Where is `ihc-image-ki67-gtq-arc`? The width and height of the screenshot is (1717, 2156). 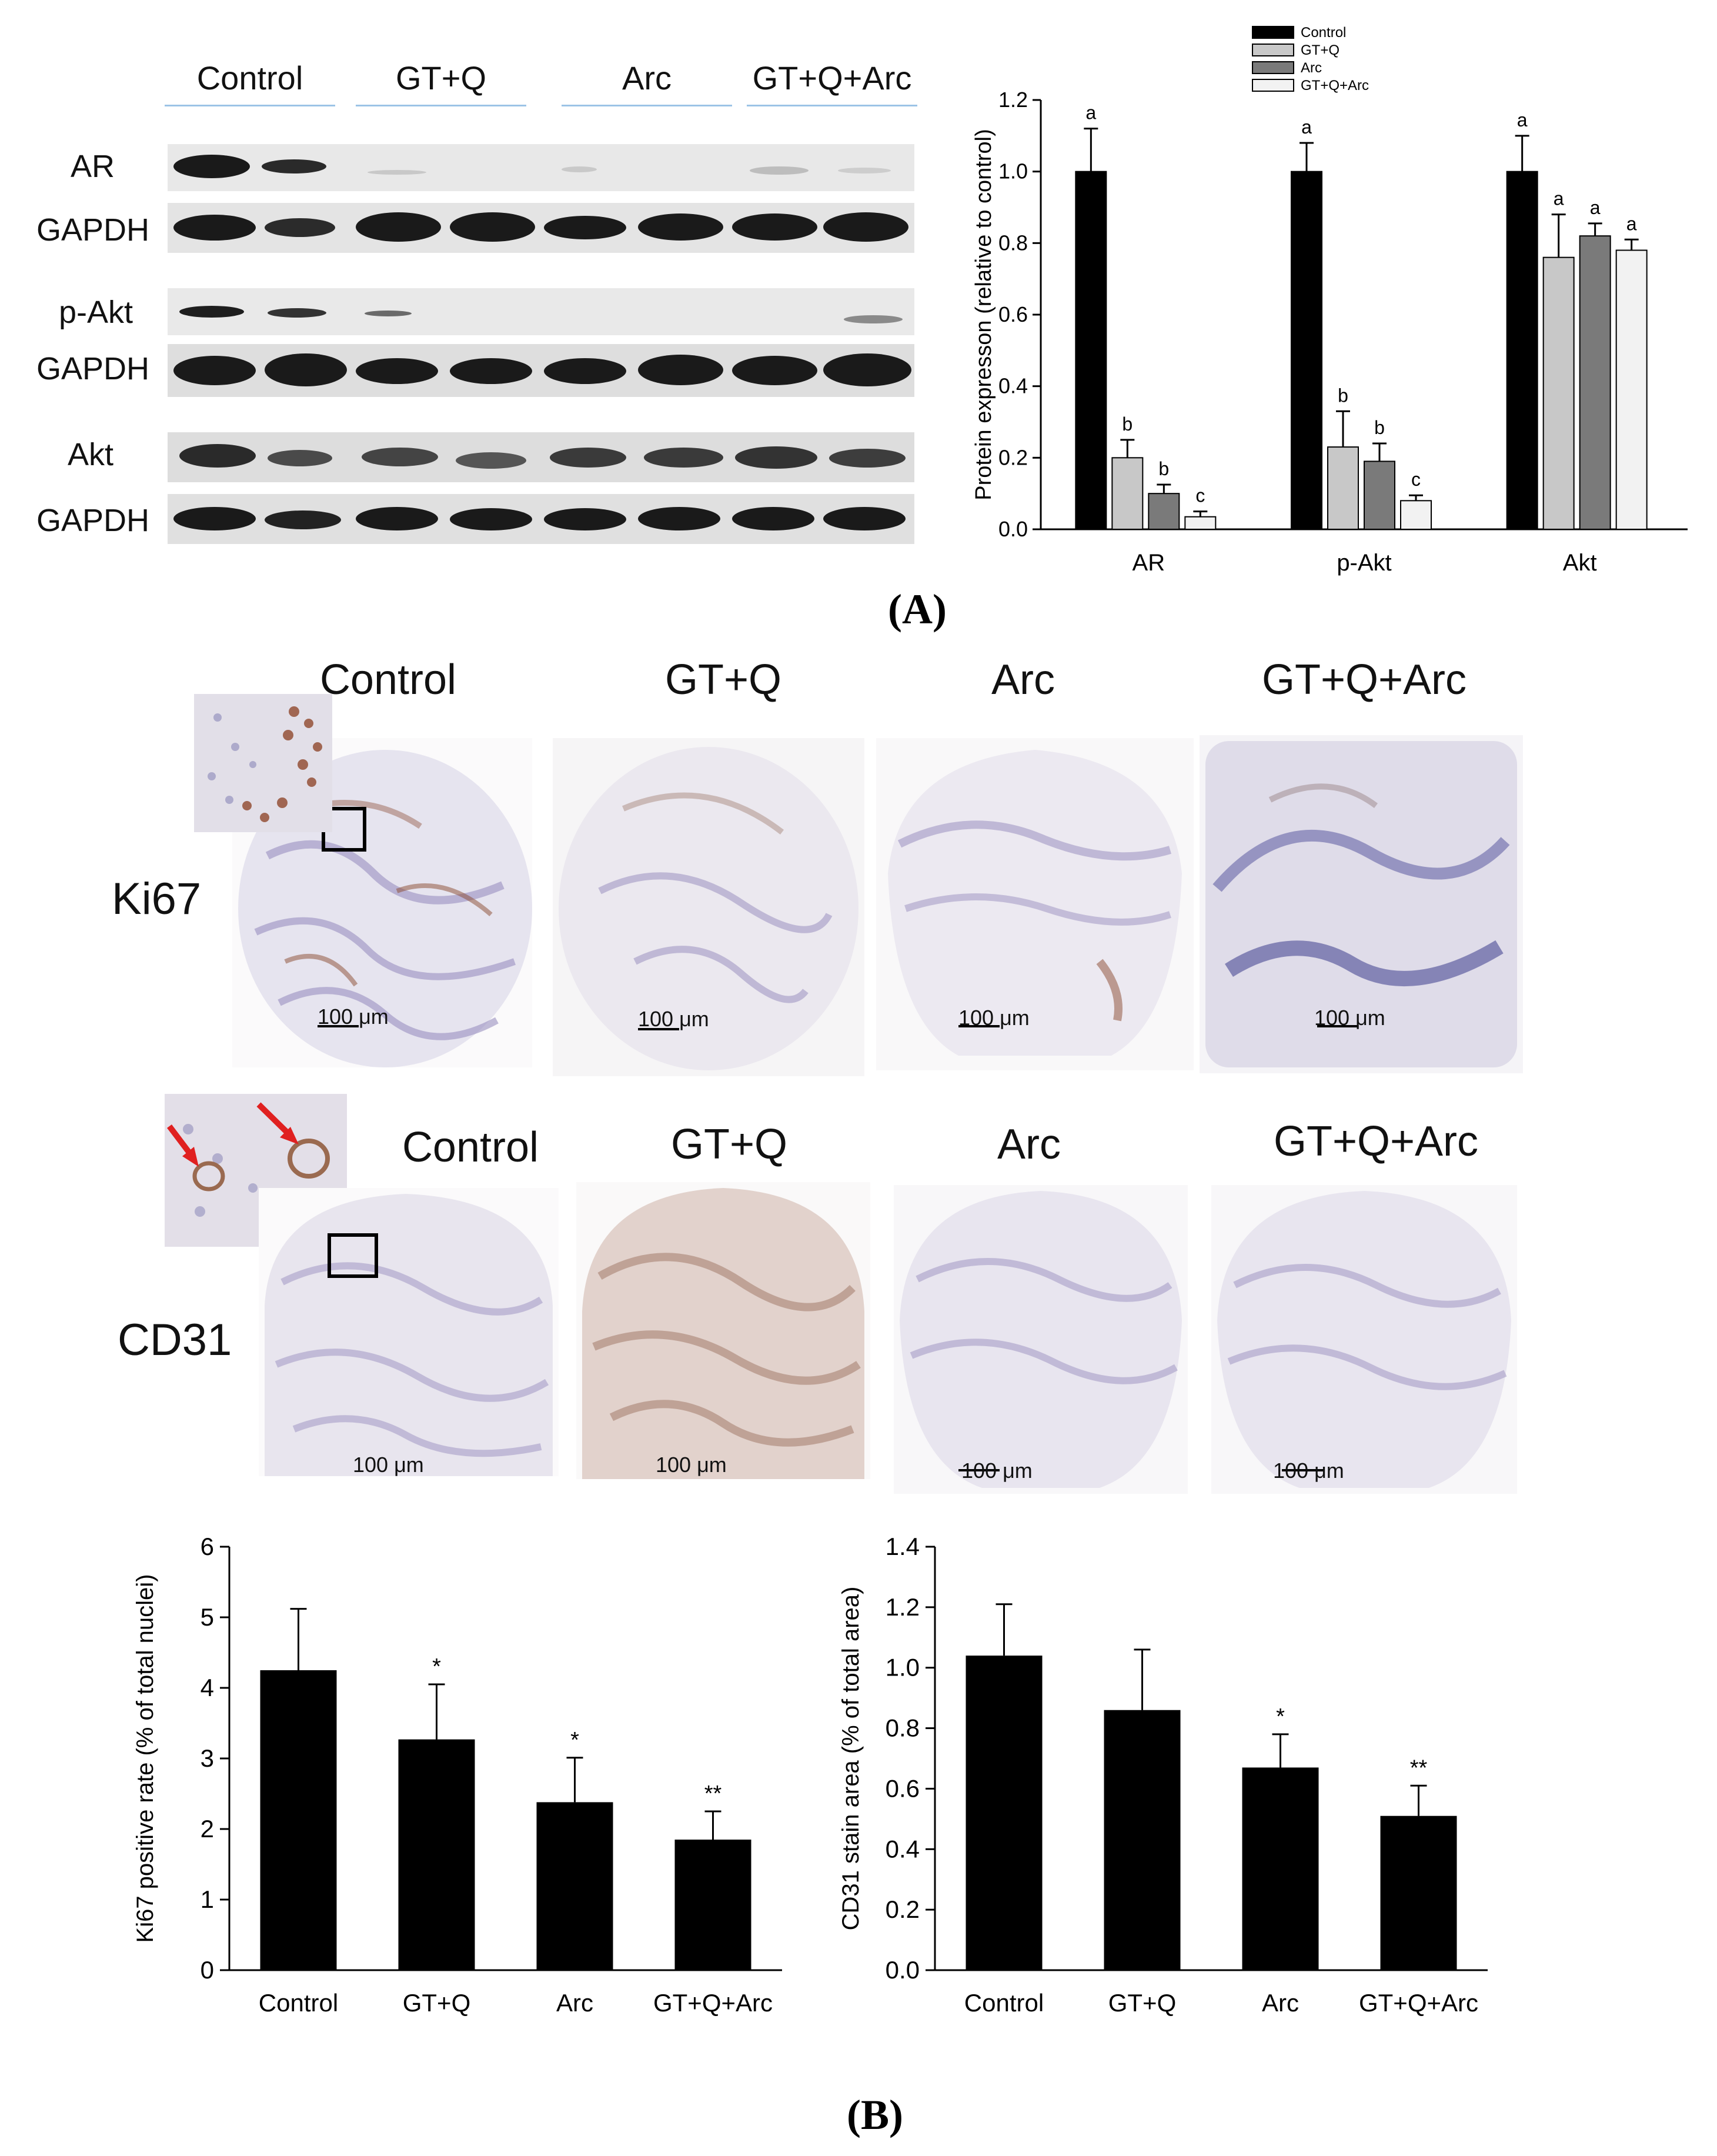 ihc-image-ki67-gtq-arc is located at coordinates (1361, 904).